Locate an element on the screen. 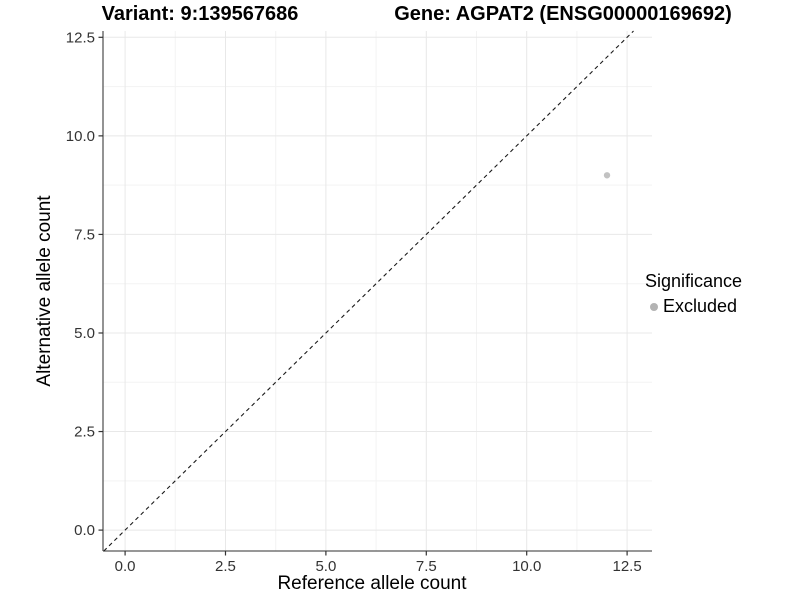 This screenshot has height=600, width=800. legend-item-excluded: Excluded is located at coordinates (696, 306).